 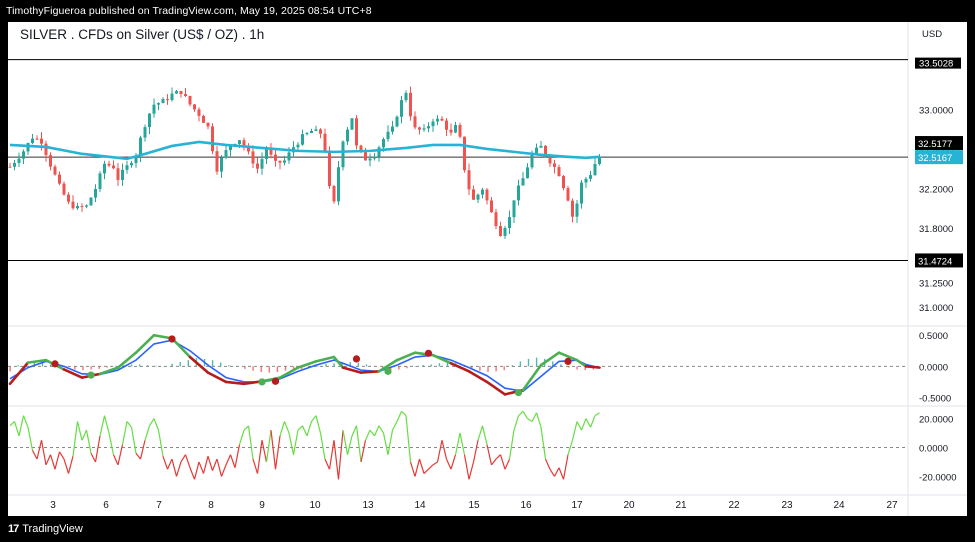 I want to click on momentum-tick-label: 20.0000, so click(x=936, y=420).